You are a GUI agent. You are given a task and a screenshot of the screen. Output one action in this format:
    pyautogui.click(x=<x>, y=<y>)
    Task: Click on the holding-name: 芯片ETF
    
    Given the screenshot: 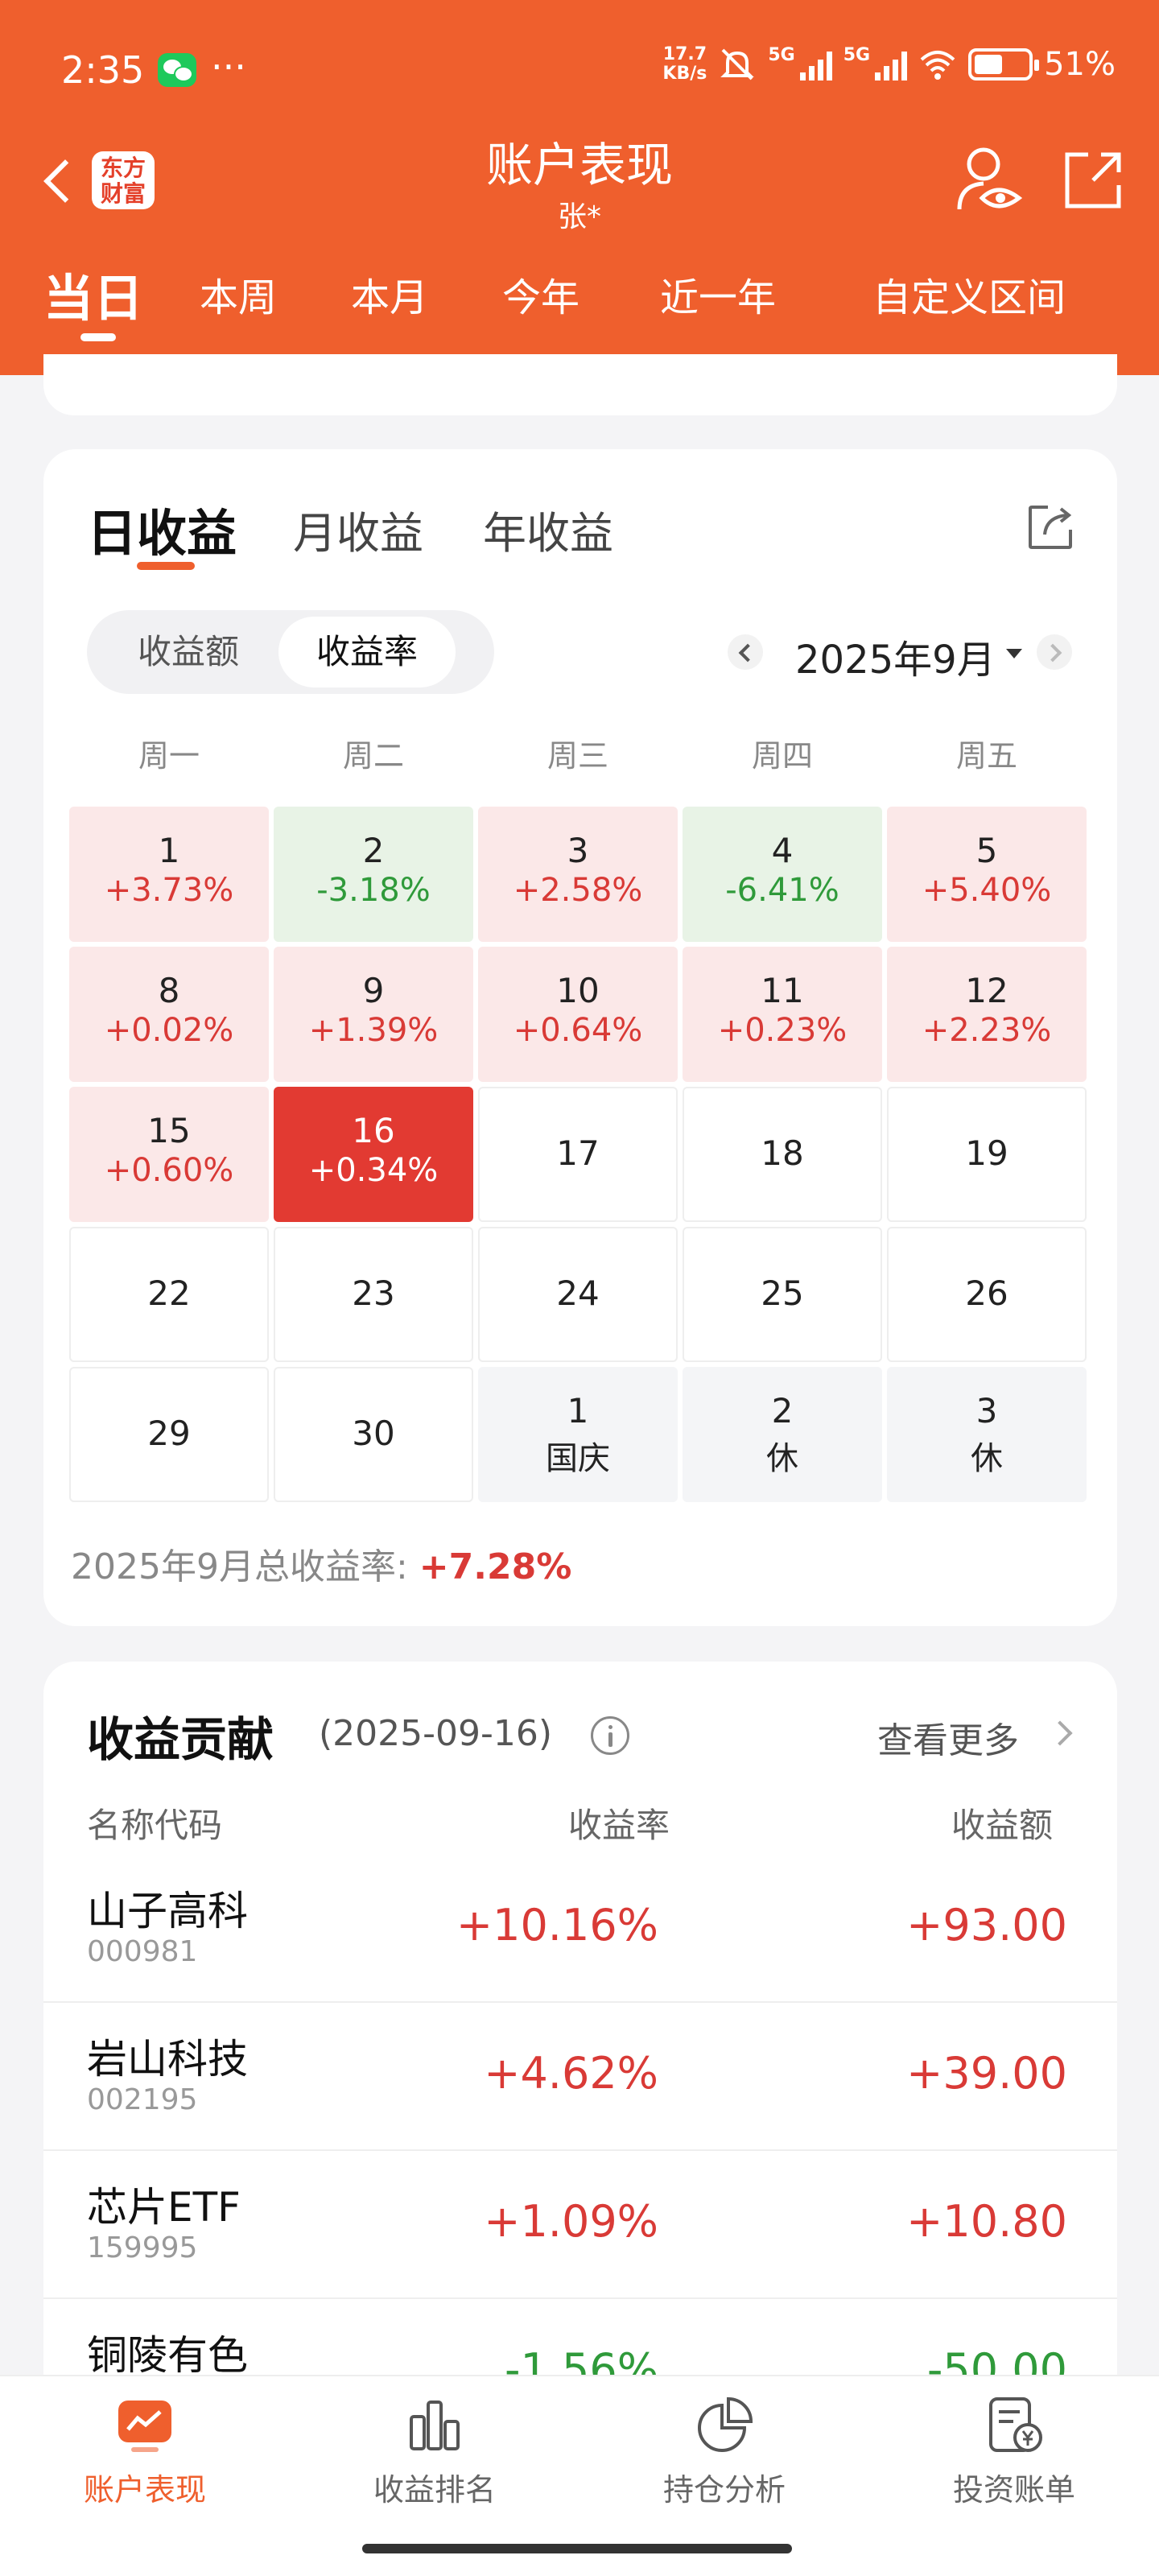 What is the action you would take?
    pyautogui.click(x=164, y=2207)
    